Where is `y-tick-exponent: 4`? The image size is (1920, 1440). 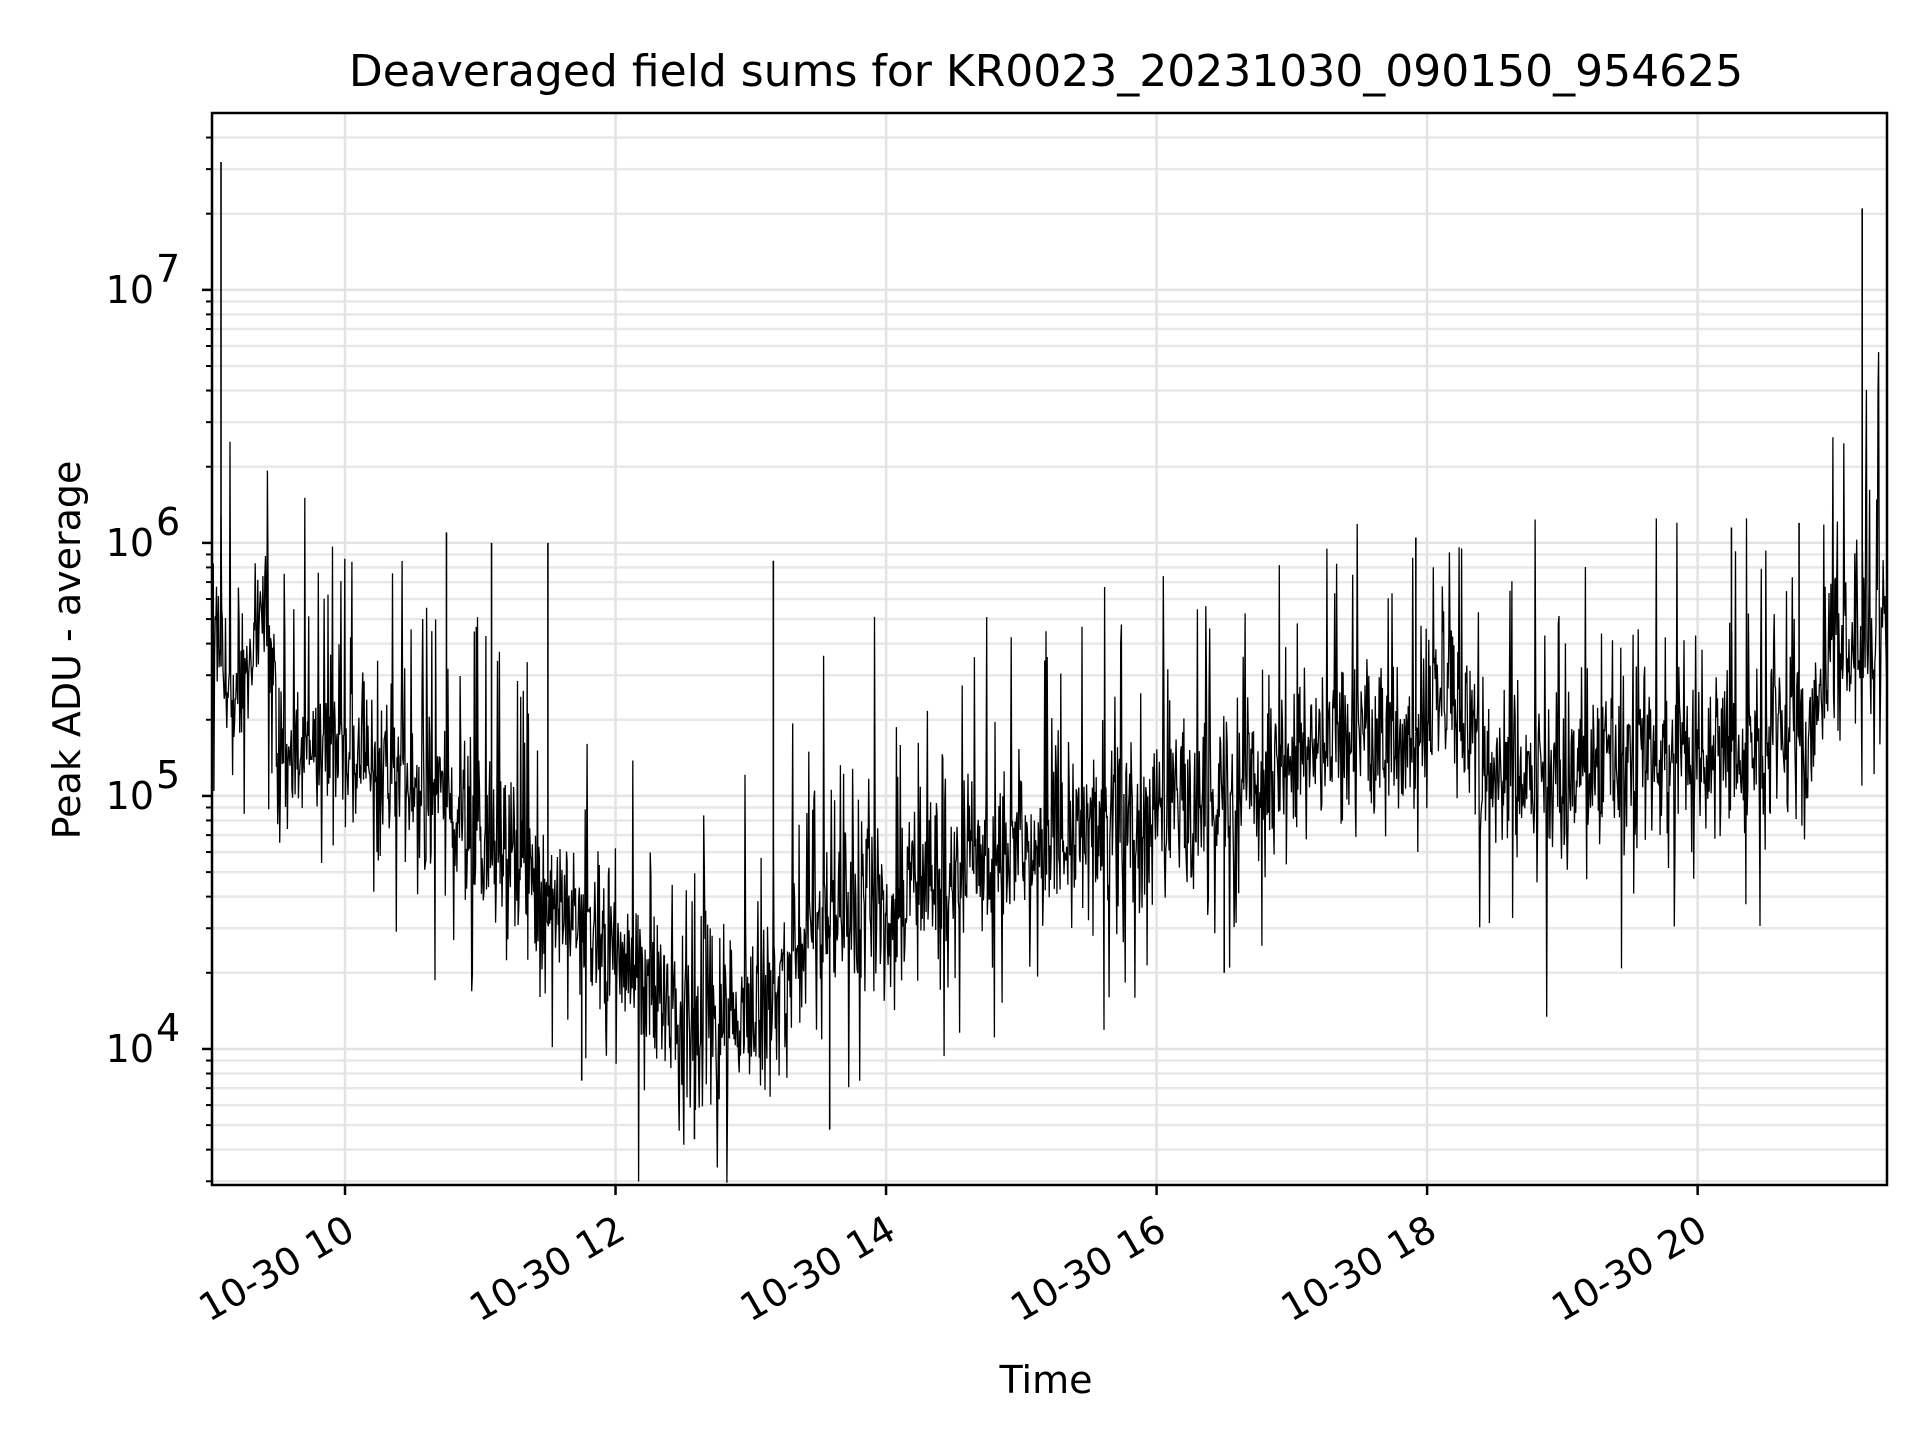 y-tick-exponent: 4 is located at coordinates (168, 1028).